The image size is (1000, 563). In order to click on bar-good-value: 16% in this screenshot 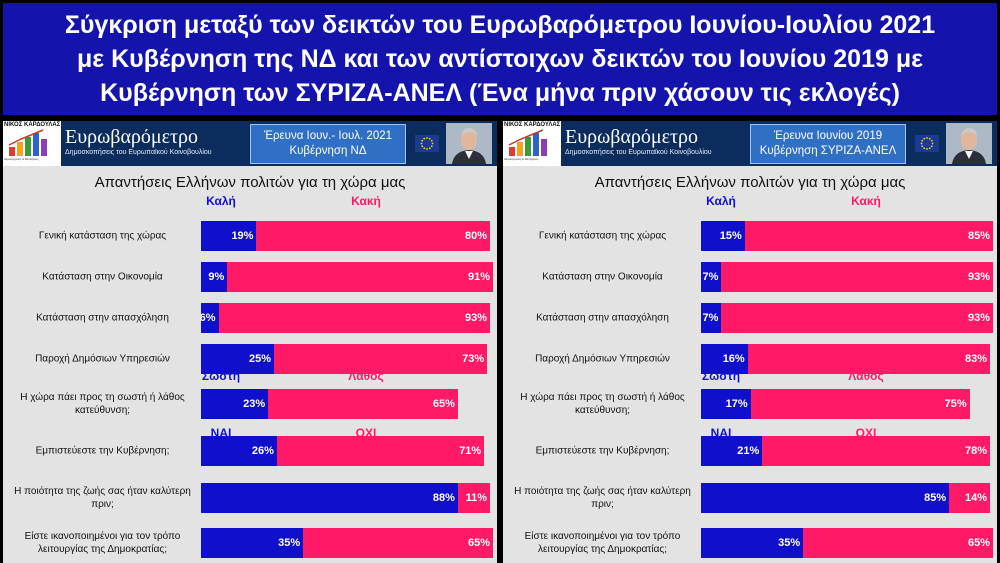, I will do `click(733, 359)`.